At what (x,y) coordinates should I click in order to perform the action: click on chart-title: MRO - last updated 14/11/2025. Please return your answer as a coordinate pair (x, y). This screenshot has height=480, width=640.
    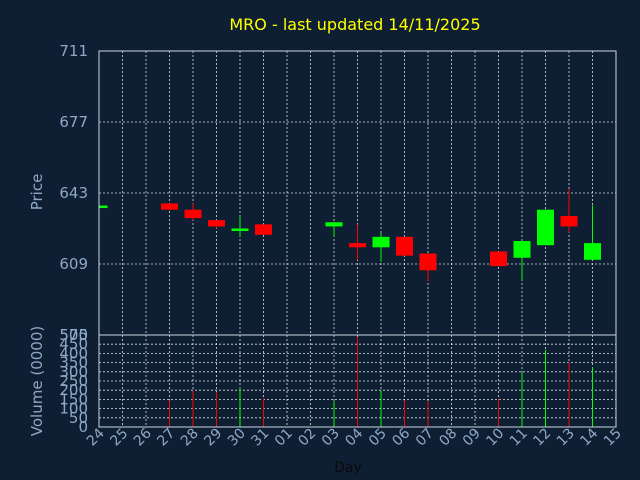
    Looking at the image, I should click on (354, 24).